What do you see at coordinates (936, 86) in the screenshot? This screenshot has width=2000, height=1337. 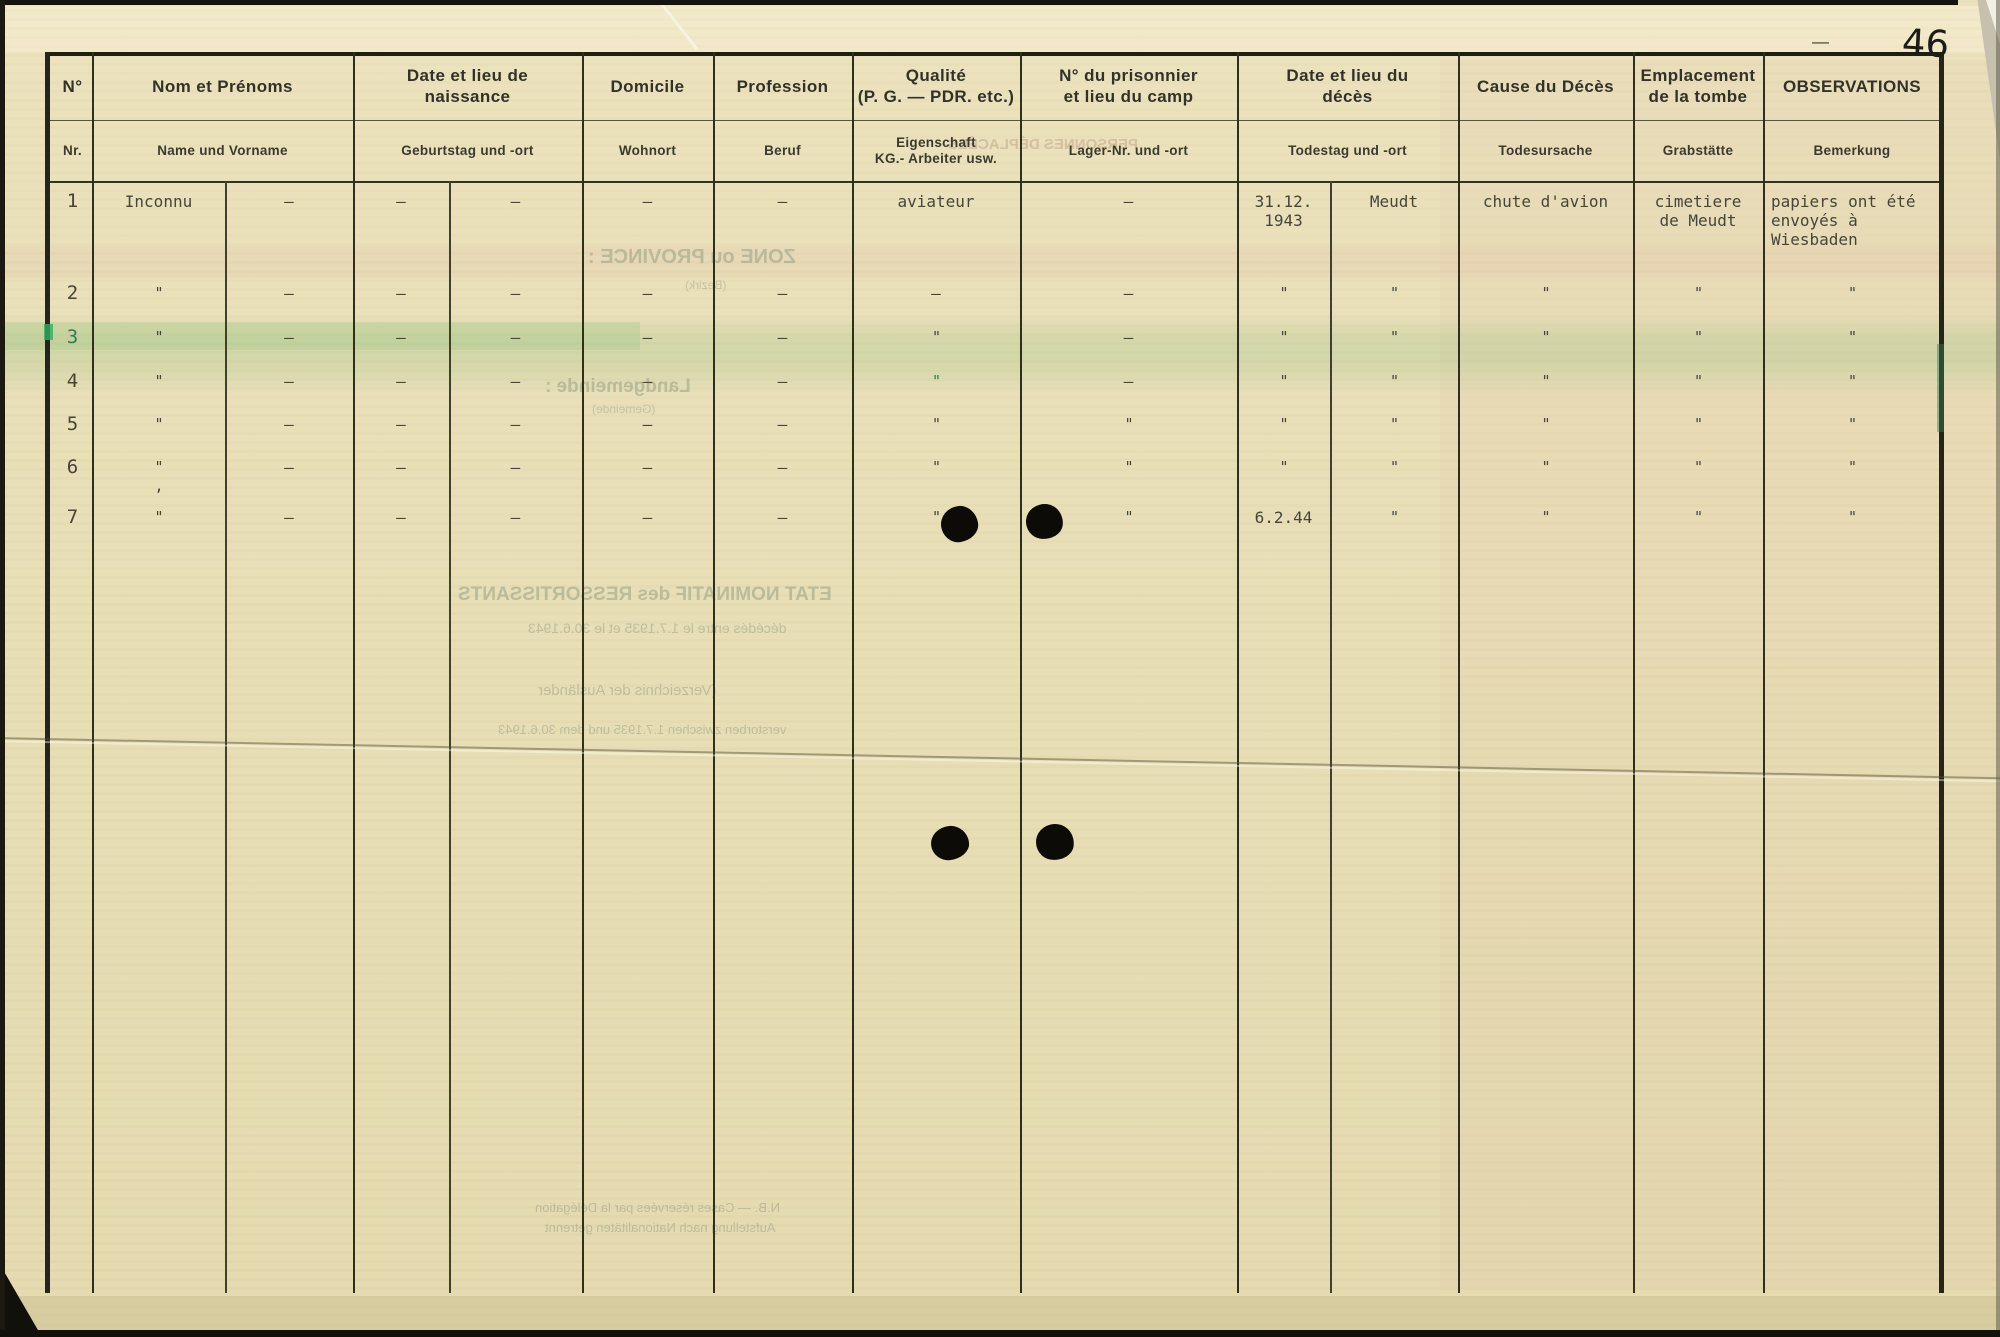 I see `header-fr-qualite: Qualité (P. G. — PDR. etc.)` at bounding box center [936, 86].